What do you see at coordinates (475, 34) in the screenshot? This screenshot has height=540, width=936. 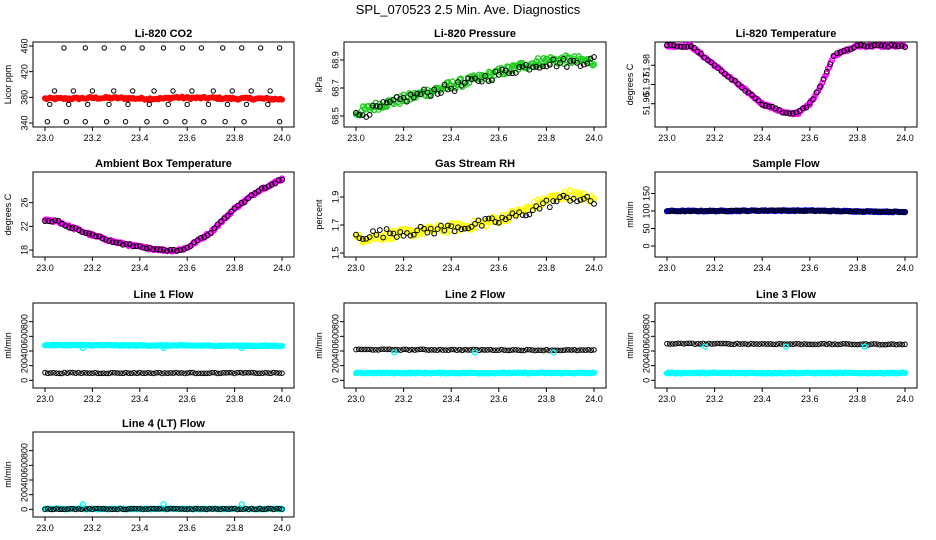 I see `panel-title: Li-820 Pressure` at bounding box center [475, 34].